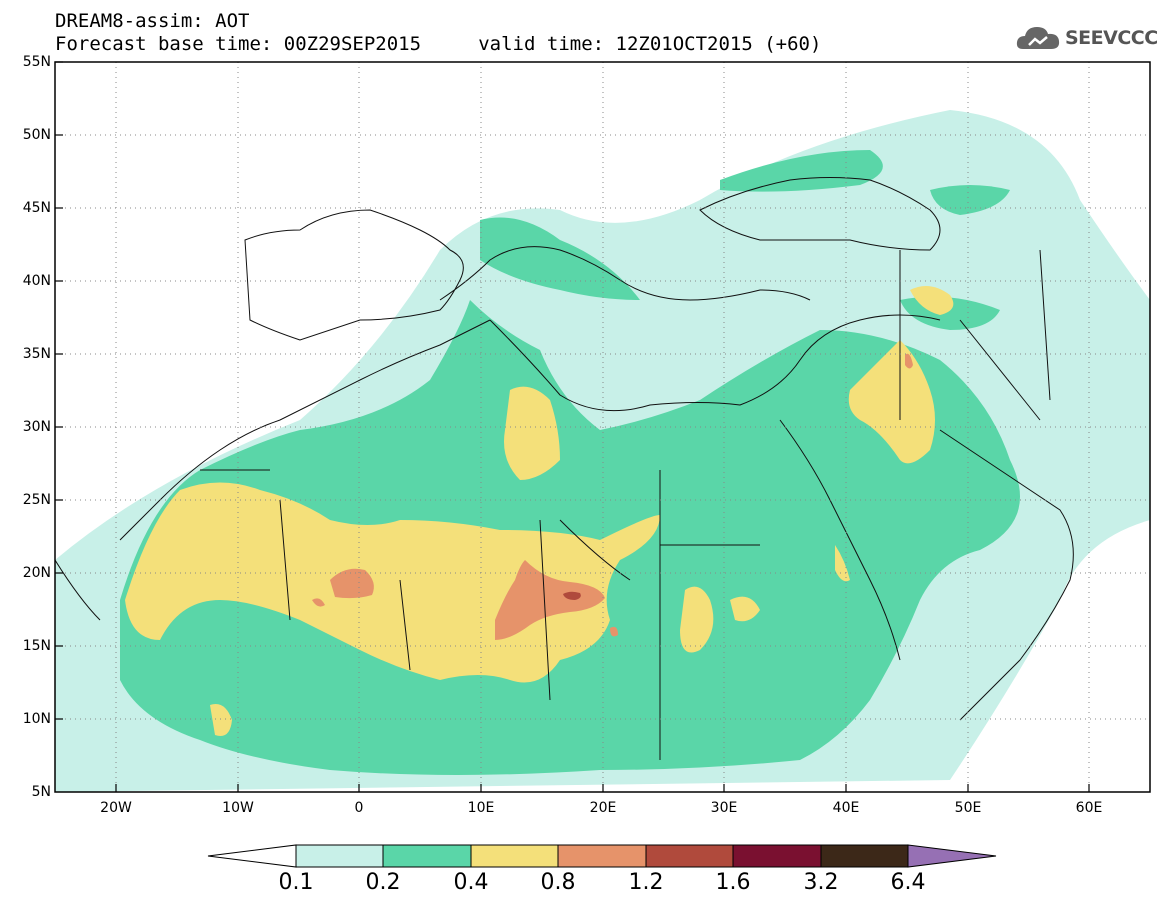 Image resolution: width=1165 pixels, height=905 pixels. I want to click on lat-label: 35N, so click(36, 354).